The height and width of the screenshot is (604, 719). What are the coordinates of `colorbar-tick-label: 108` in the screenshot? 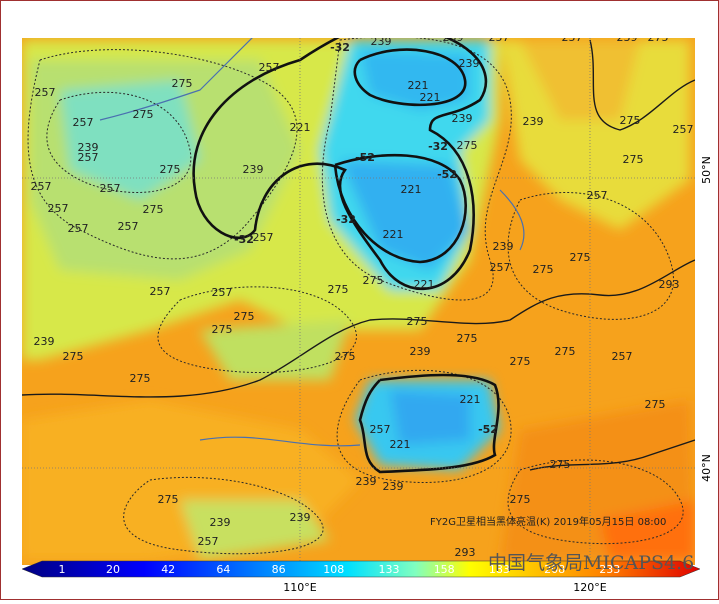 It's located at (333, 569).